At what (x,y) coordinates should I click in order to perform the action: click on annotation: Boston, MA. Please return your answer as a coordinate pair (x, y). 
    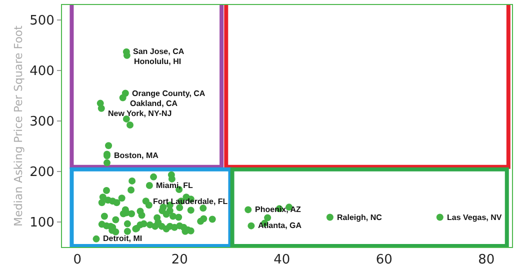
    Looking at the image, I should click on (136, 155).